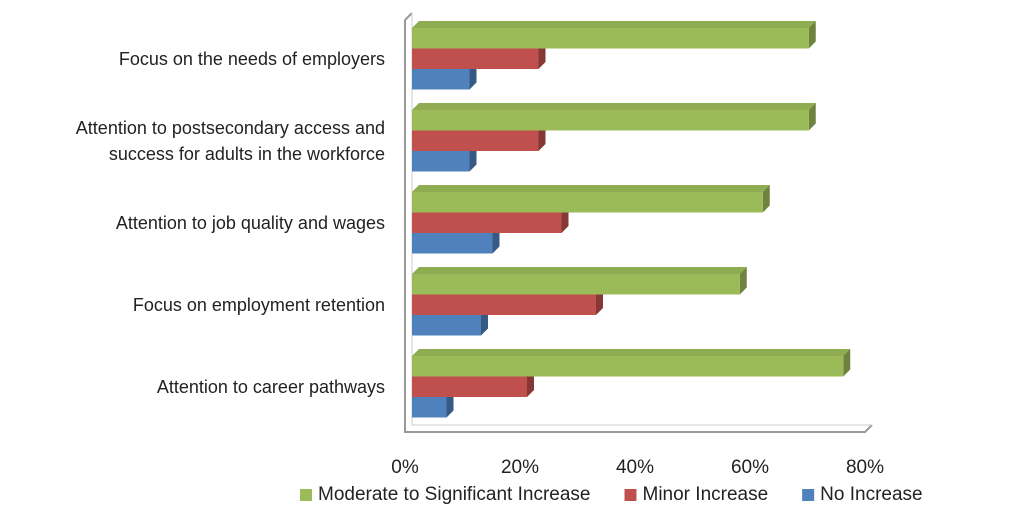 The width and height of the screenshot is (1027, 510). Describe the element at coordinates (865, 467) in the screenshot. I see `x-tick-label: 80%` at that location.